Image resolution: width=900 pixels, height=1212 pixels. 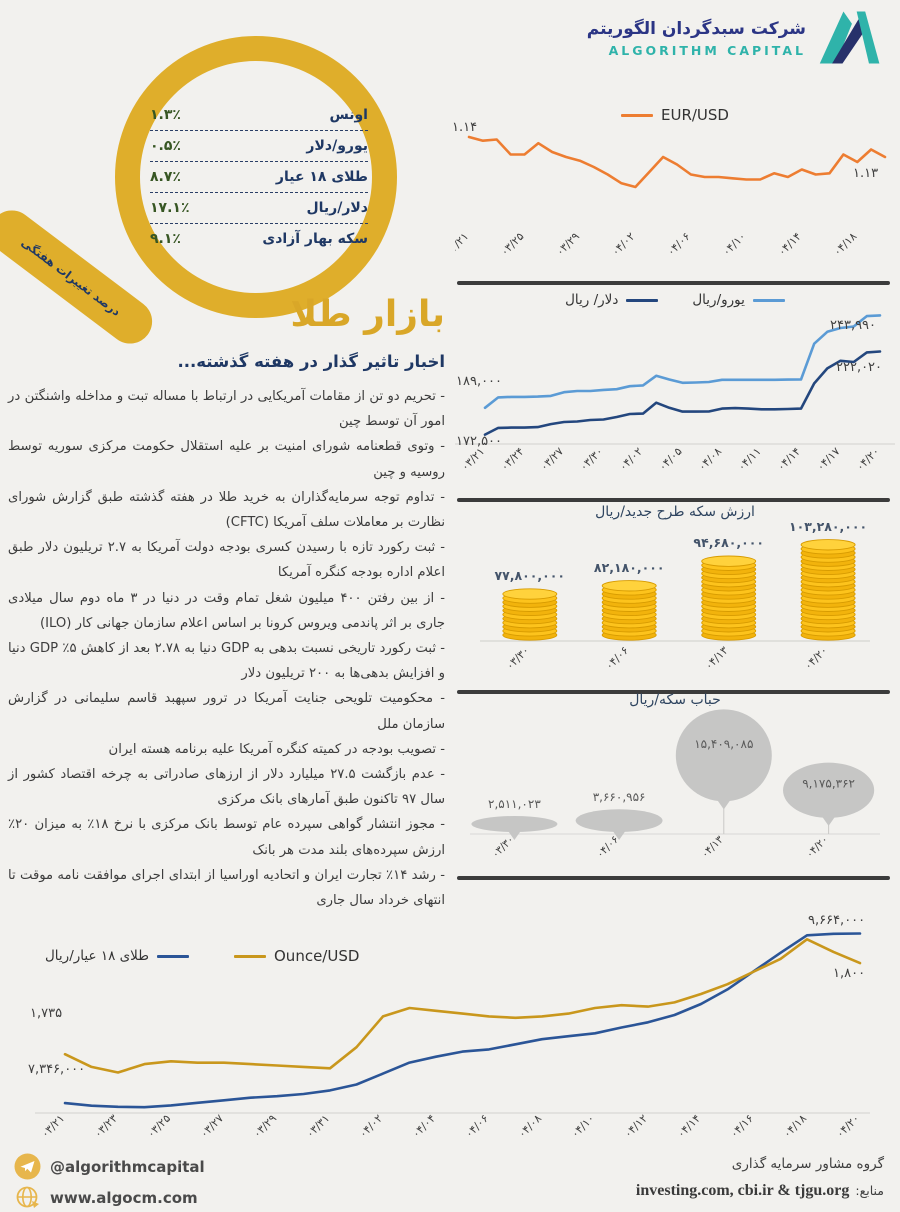 What do you see at coordinates (849, 973) in the screenshot?
I see `ounce-end-label: ۱,۸۰۰` at bounding box center [849, 973].